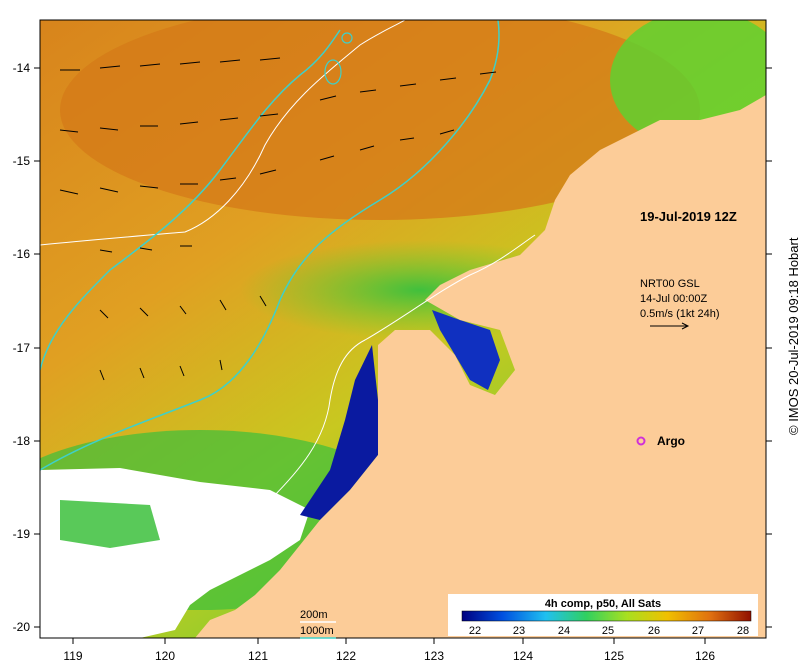 This screenshot has height=672, width=809. What do you see at coordinates (671, 441) in the screenshot?
I see `argo-label: Argo` at bounding box center [671, 441].